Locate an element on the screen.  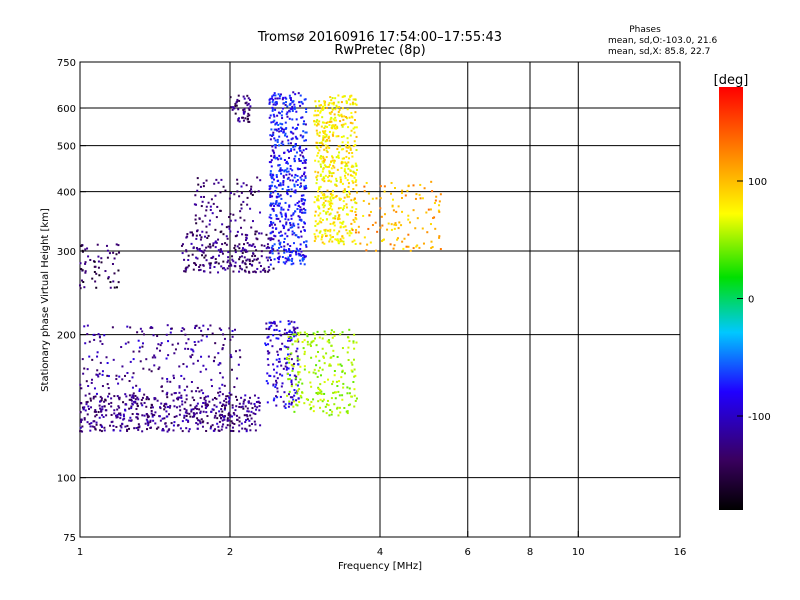
x-axis-label: Frequency [MHz] is located at coordinates (380, 566).